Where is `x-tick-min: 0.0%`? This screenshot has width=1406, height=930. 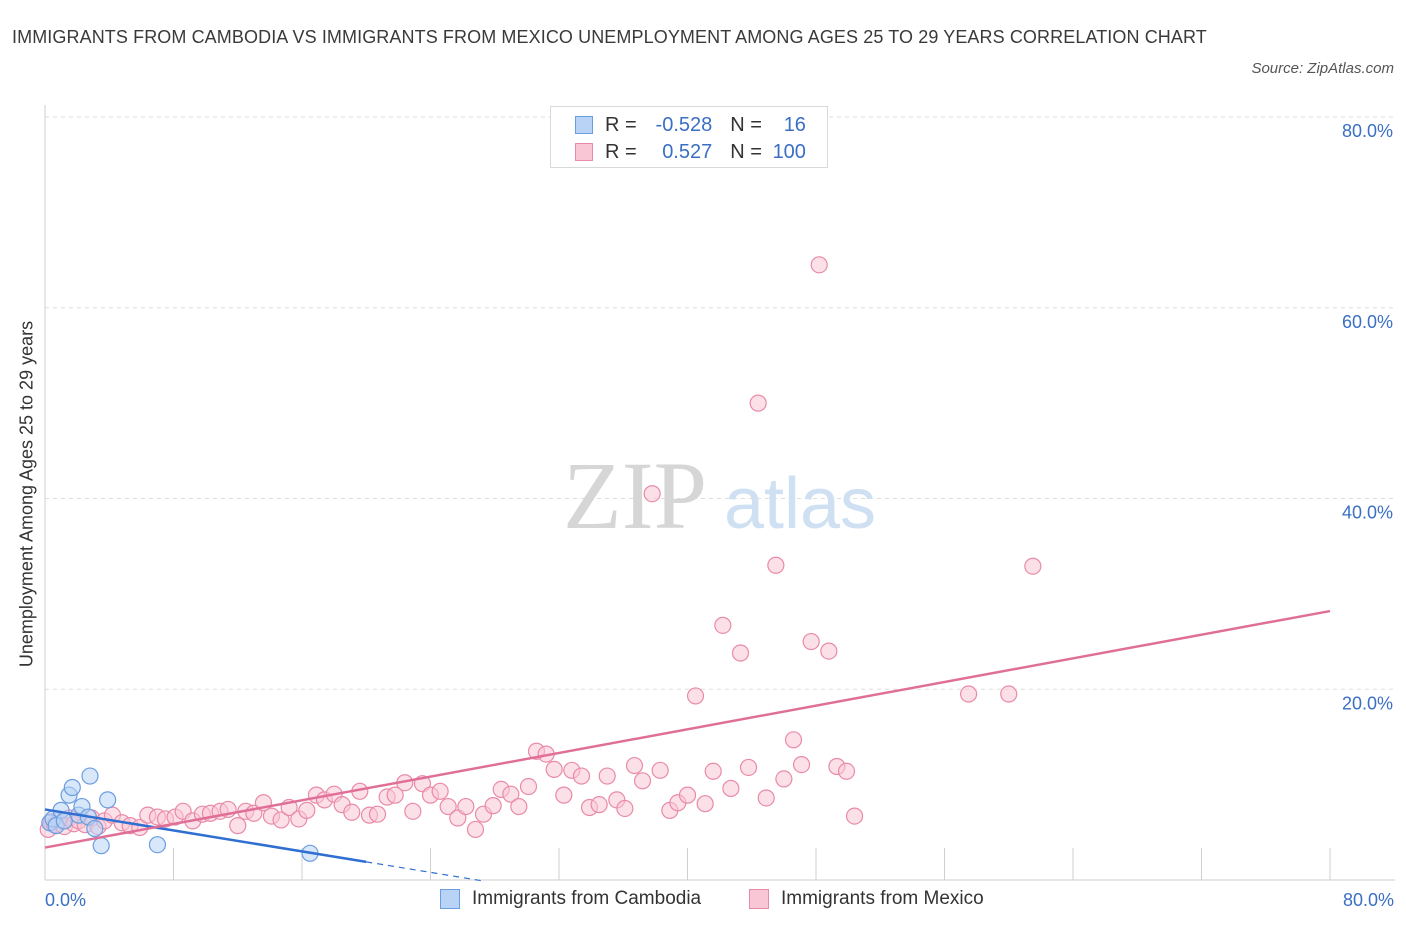
x-tick-min: 0.0% is located at coordinates (66, 900).